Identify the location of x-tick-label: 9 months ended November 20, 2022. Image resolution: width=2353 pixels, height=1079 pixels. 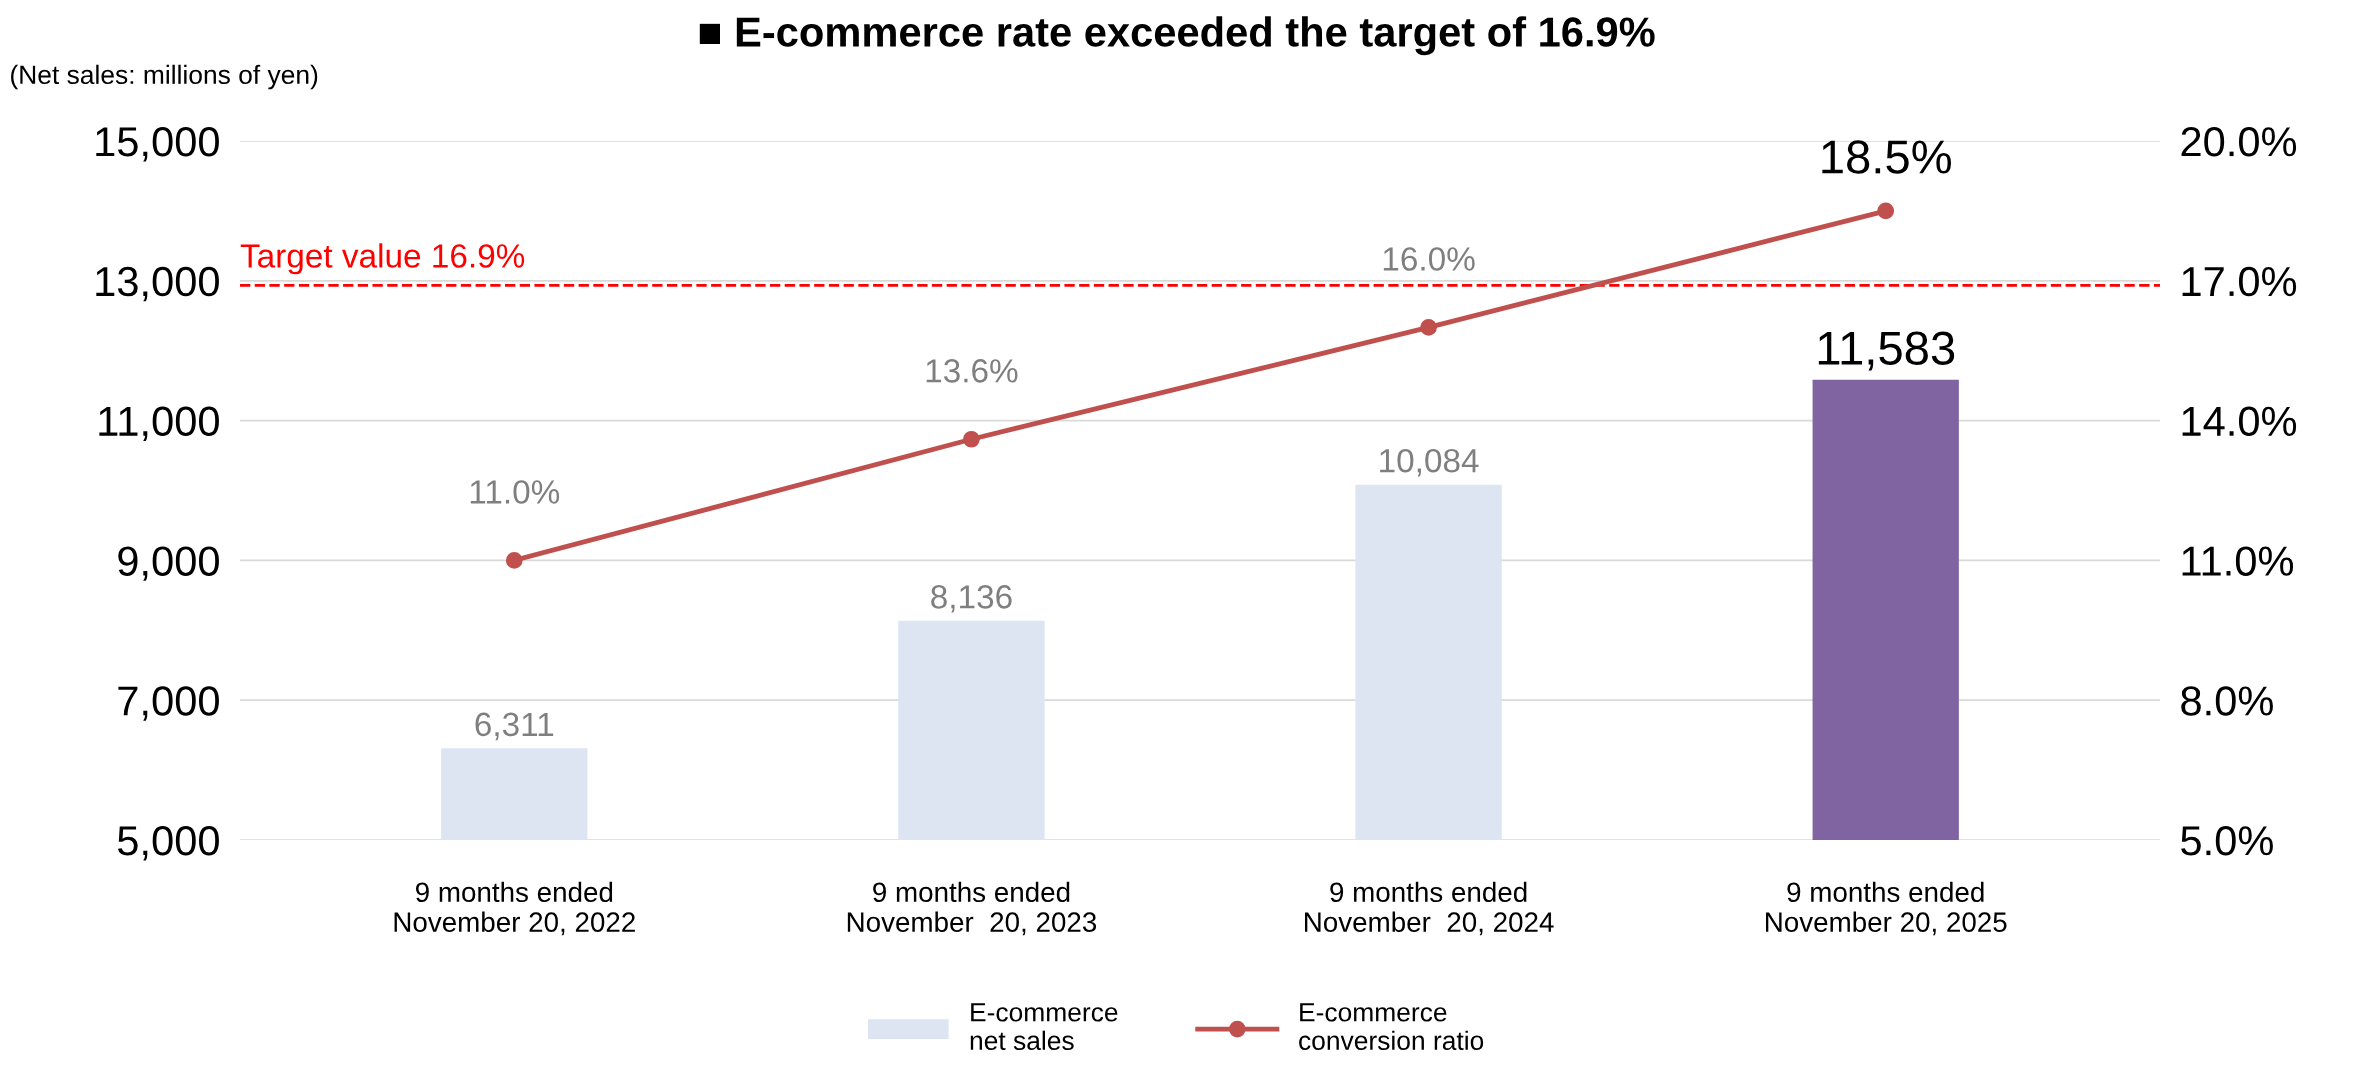
(514, 908).